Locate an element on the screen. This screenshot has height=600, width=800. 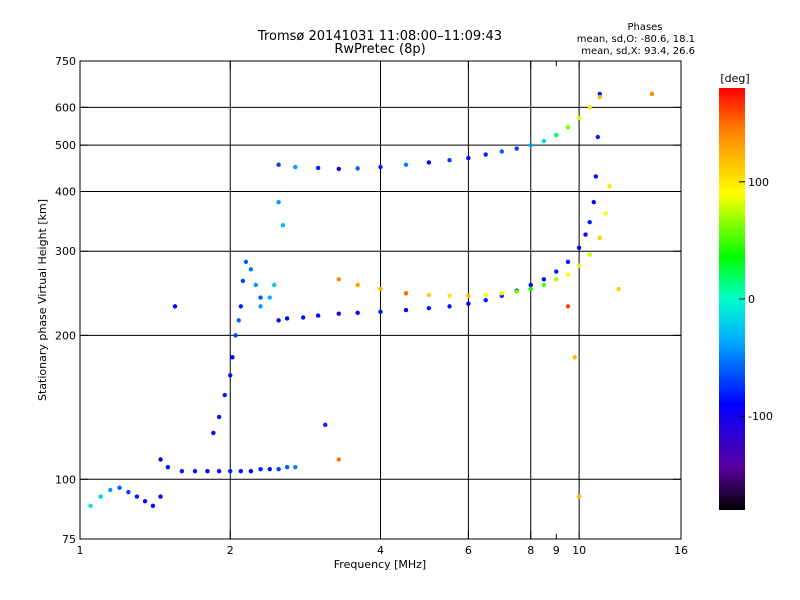
x-tick-label: 6 is located at coordinates (468, 550).